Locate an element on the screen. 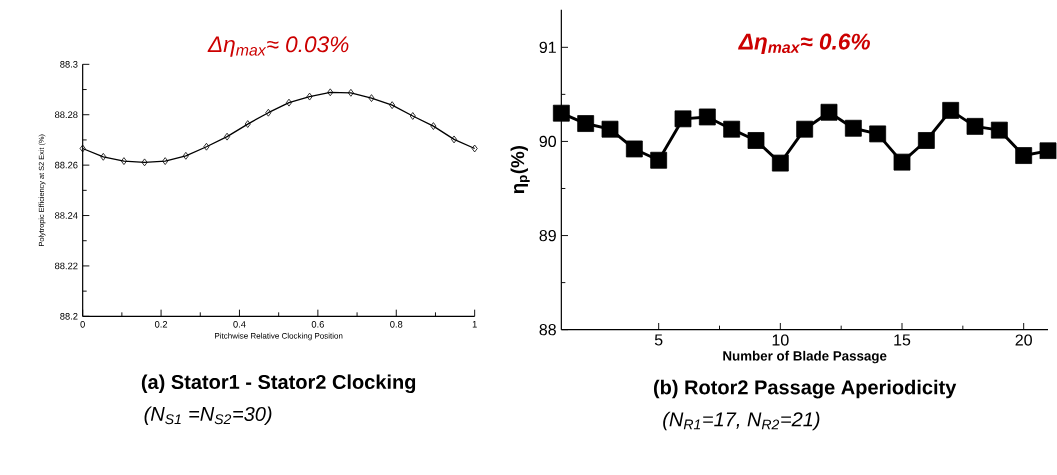 This screenshot has height=475, width=1057. x-tick-label: 0 is located at coordinates (82, 324).